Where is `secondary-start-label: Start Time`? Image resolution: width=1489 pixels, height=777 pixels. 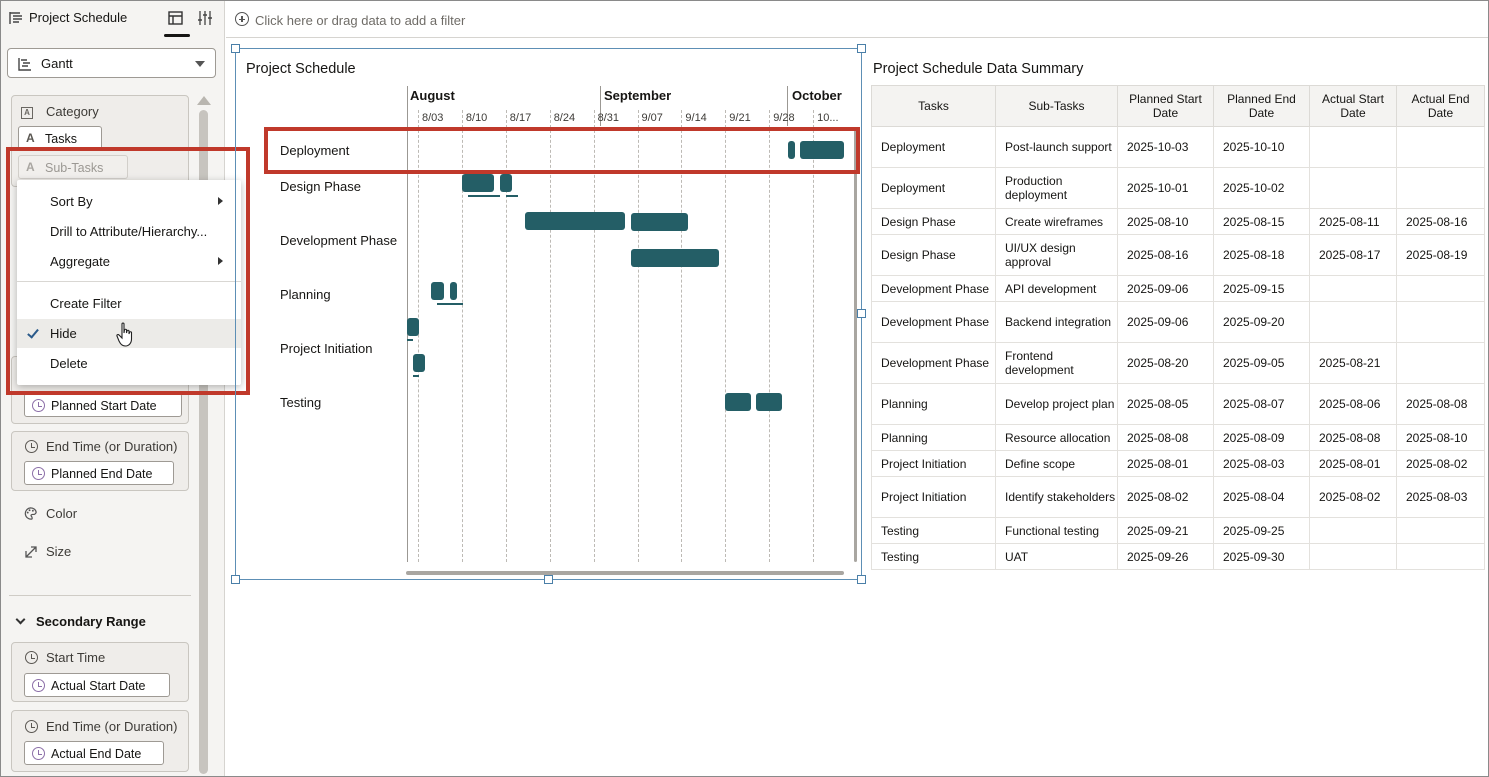 secondary-start-label: Start Time is located at coordinates (76, 657).